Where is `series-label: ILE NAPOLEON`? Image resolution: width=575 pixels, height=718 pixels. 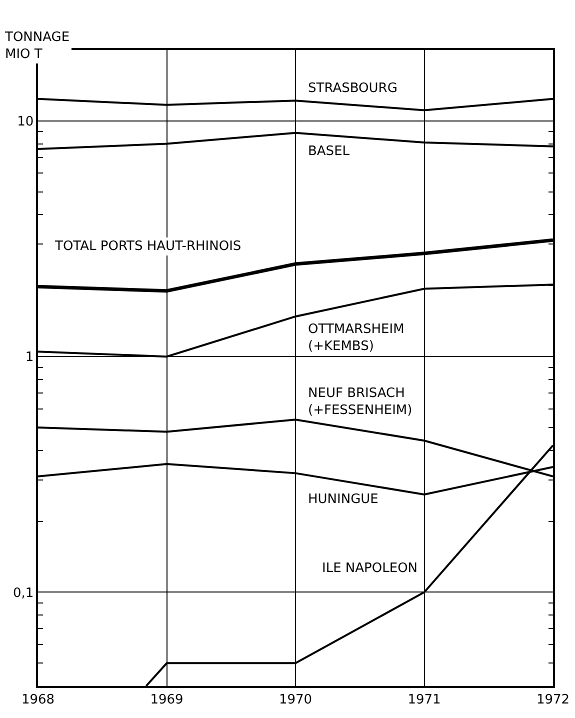 series-label: ILE NAPOLEON is located at coordinates (370, 568).